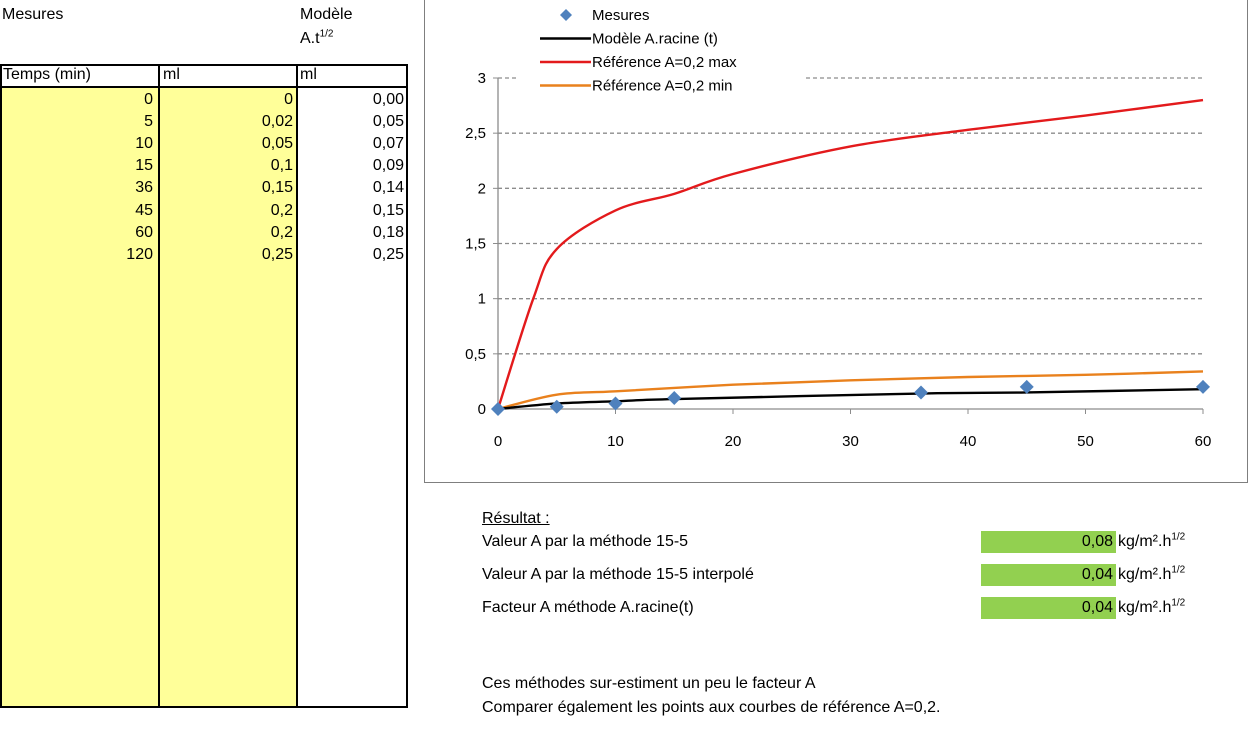 The width and height of the screenshot is (1251, 735). I want to click on y-tick-label: 2, so click(482, 188).